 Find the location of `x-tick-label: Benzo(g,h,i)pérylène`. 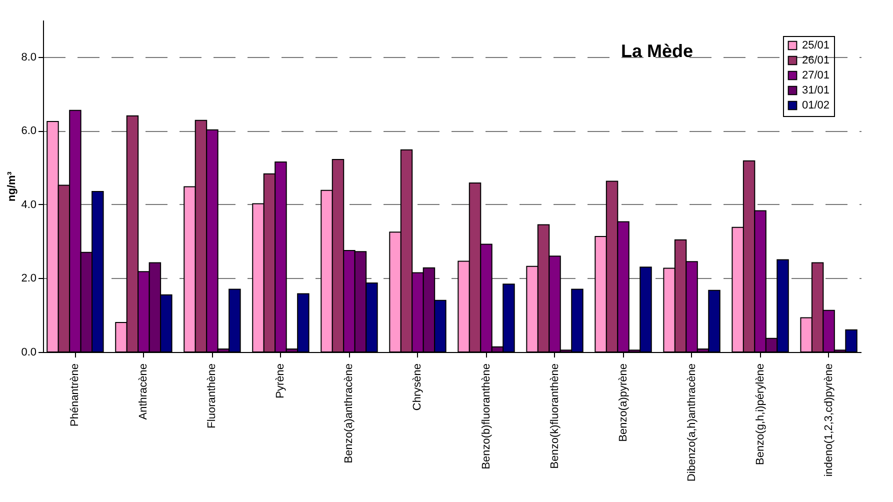

x-tick-label: Benzo(g,h,i)pérylène is located at coordinates (760, 415).